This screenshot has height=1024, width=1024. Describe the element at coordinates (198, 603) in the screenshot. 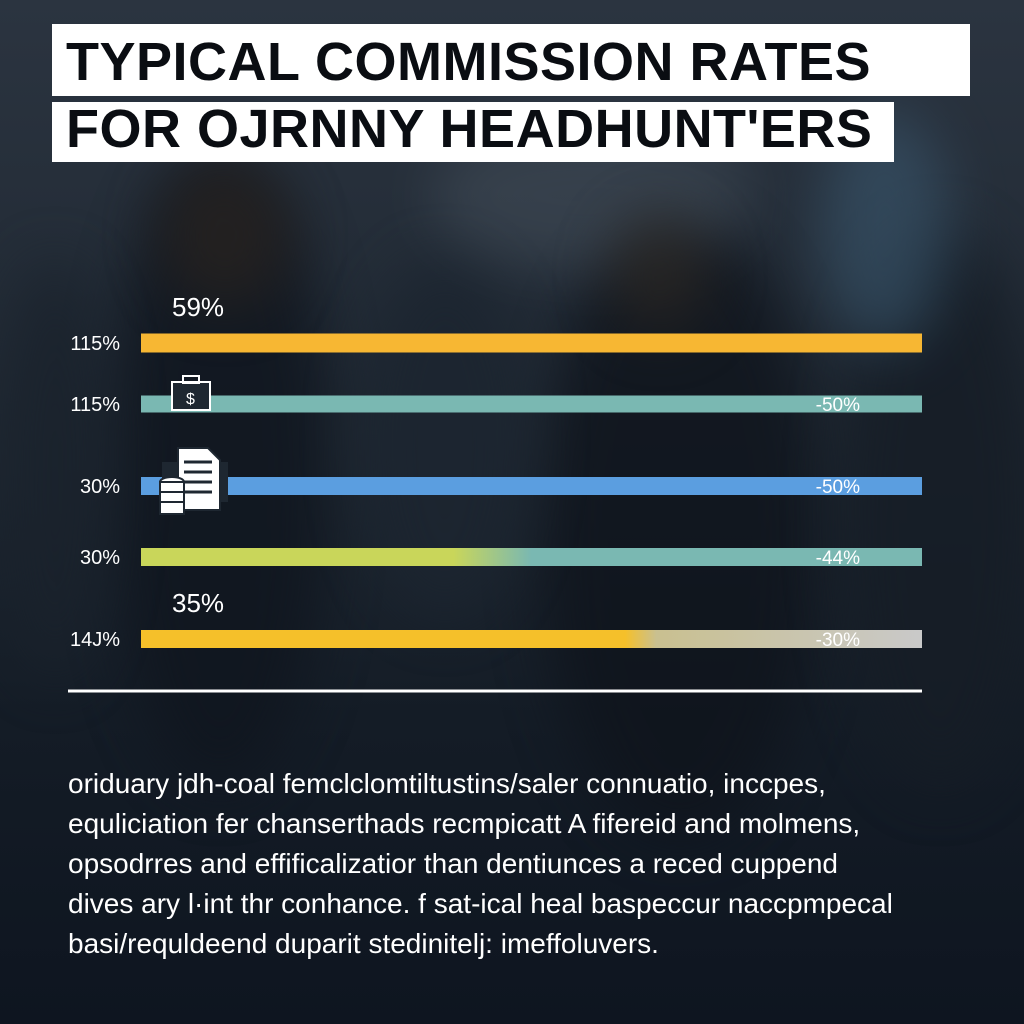

I see `bar-top-label: 35%` at that location.